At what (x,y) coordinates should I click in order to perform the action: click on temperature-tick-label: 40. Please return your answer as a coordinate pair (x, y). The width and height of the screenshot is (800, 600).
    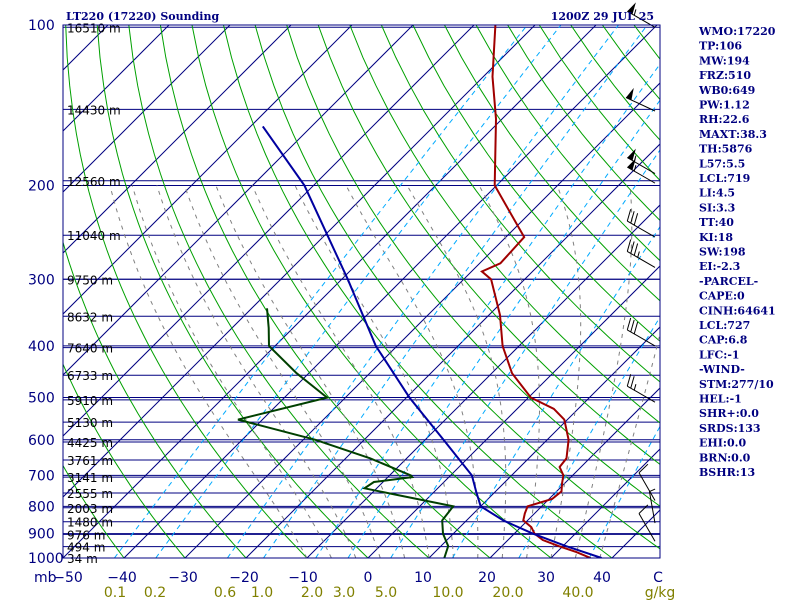
    Looking at the image, I should click on (602, 578).